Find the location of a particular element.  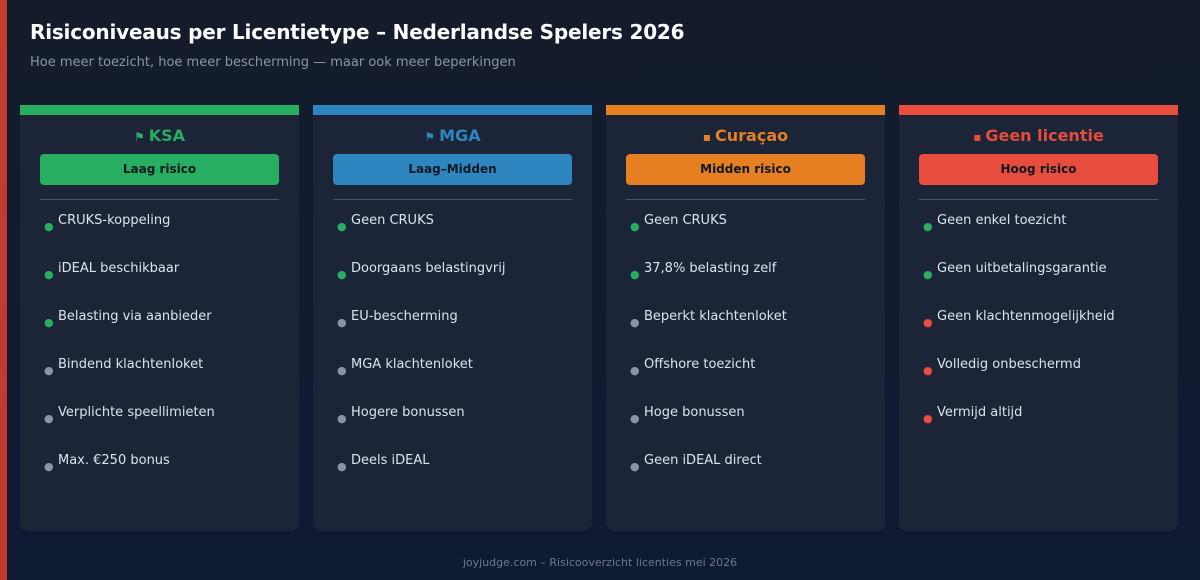

list-item-text: Hoge bonussen is located at coordinates (694, 412).